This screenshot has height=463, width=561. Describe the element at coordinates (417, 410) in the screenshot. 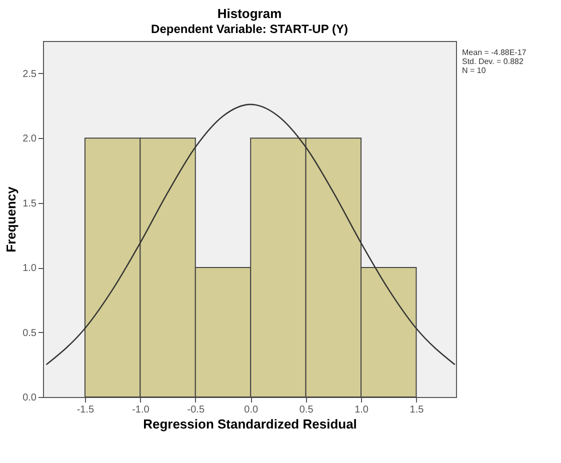

I see `x-tick-label: 1.5` at that location.